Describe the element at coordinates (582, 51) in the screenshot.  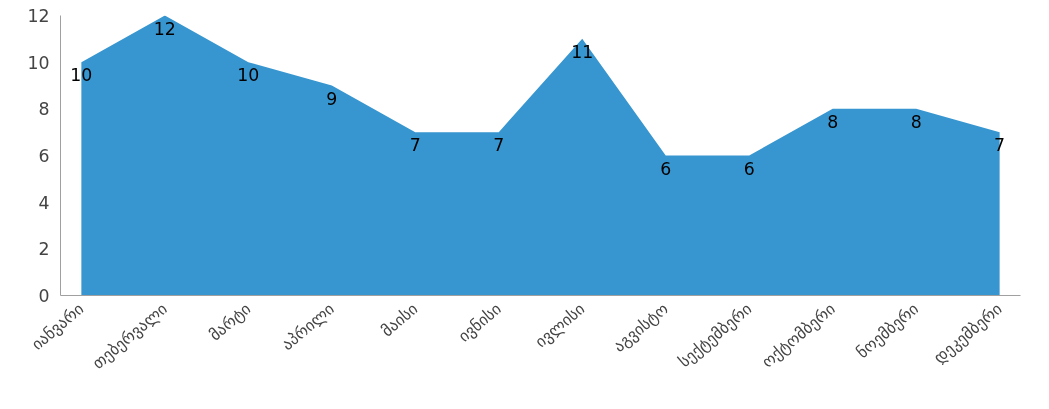
I see `data-label: 11` at that location.